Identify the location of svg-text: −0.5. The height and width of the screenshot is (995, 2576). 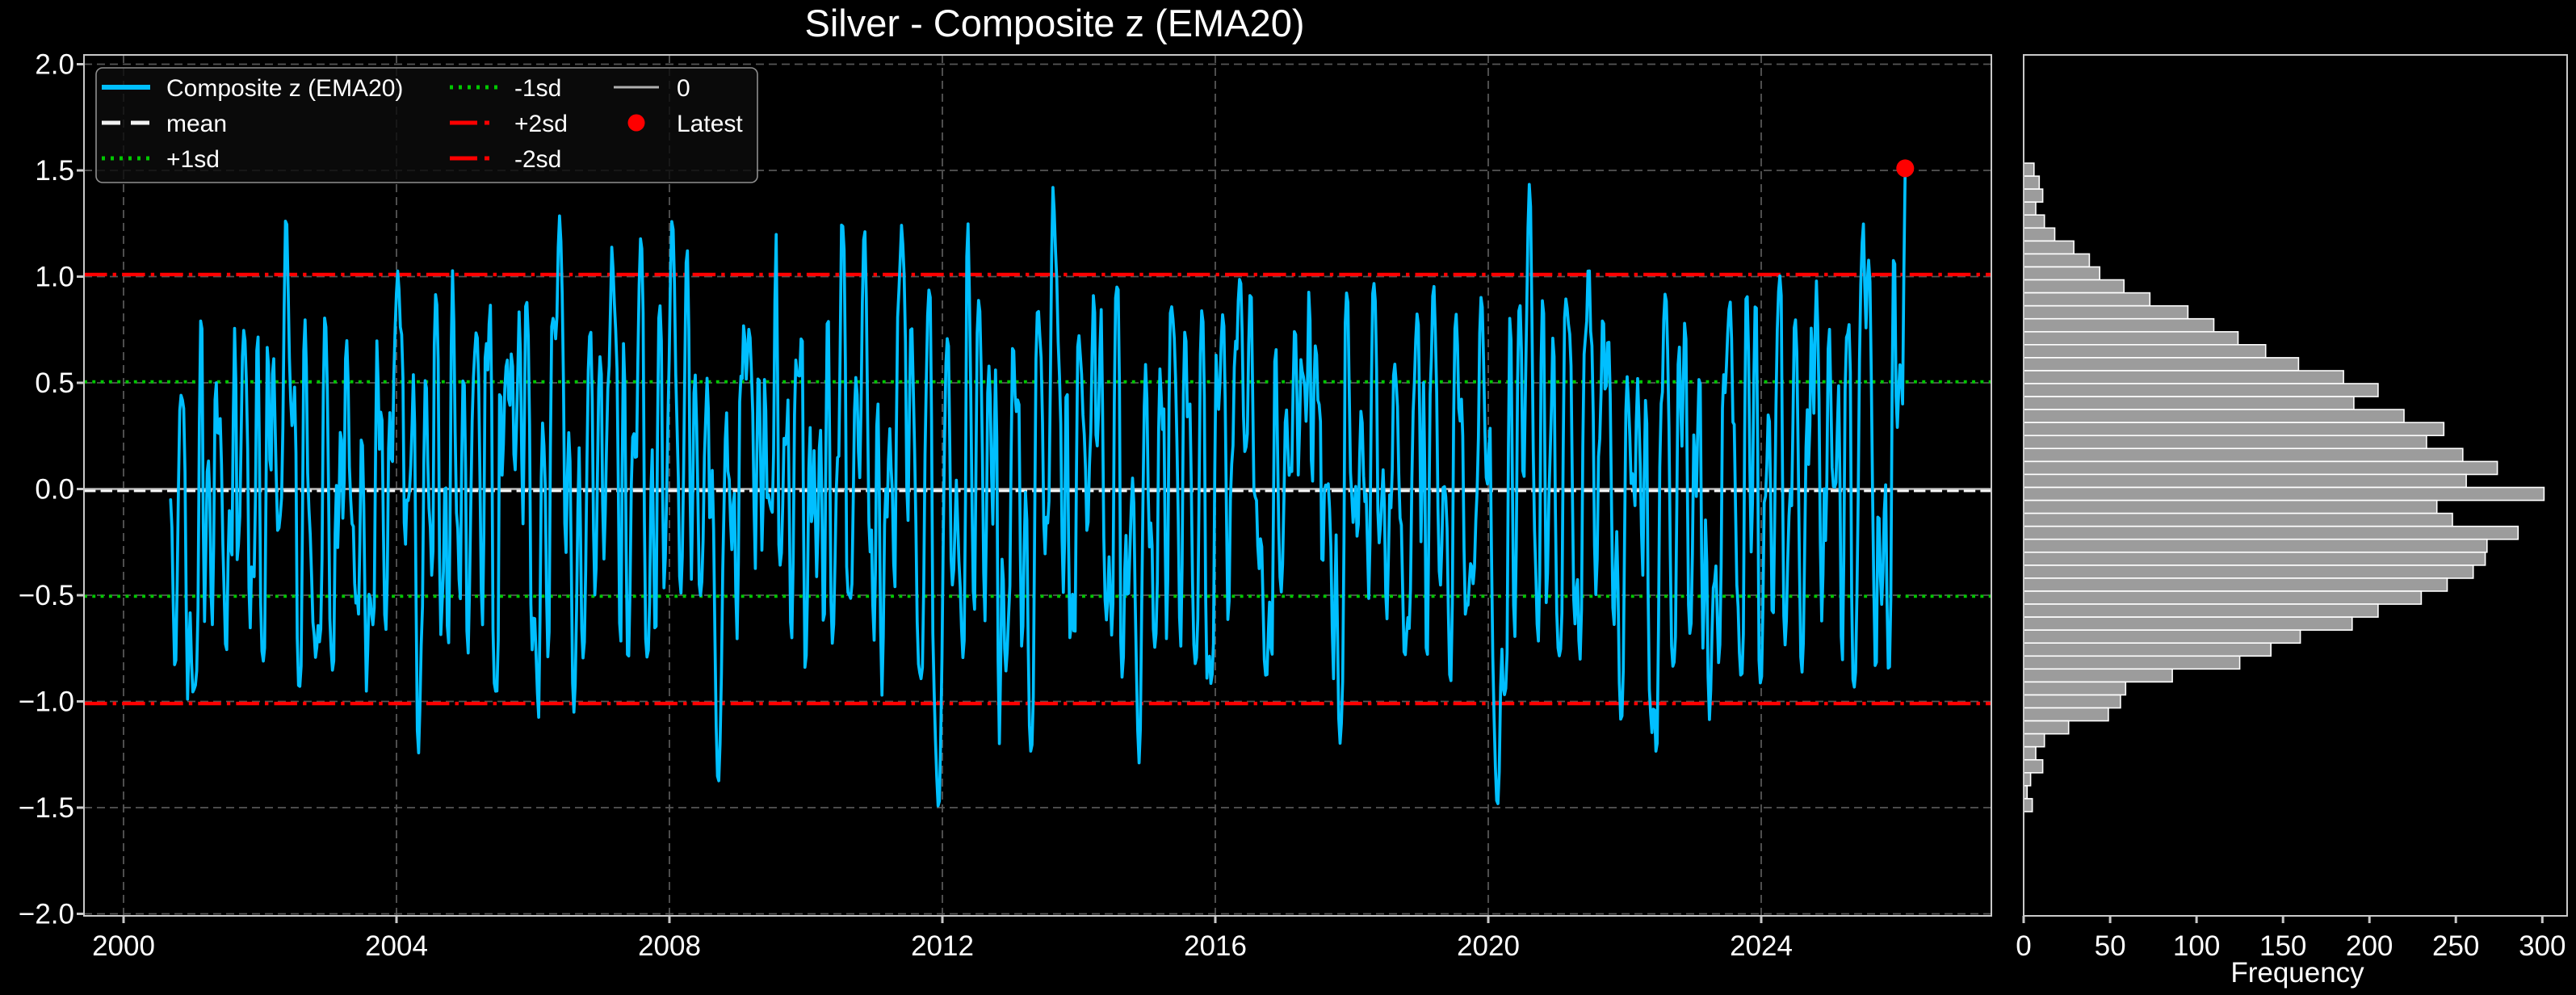
(46, 595).